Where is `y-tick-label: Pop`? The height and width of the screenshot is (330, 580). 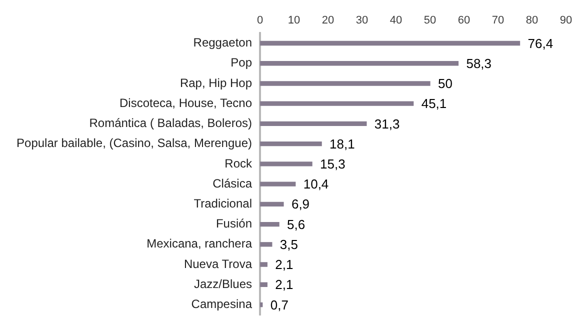
y-tick-label: Pop is located at coordinates (241, 63).